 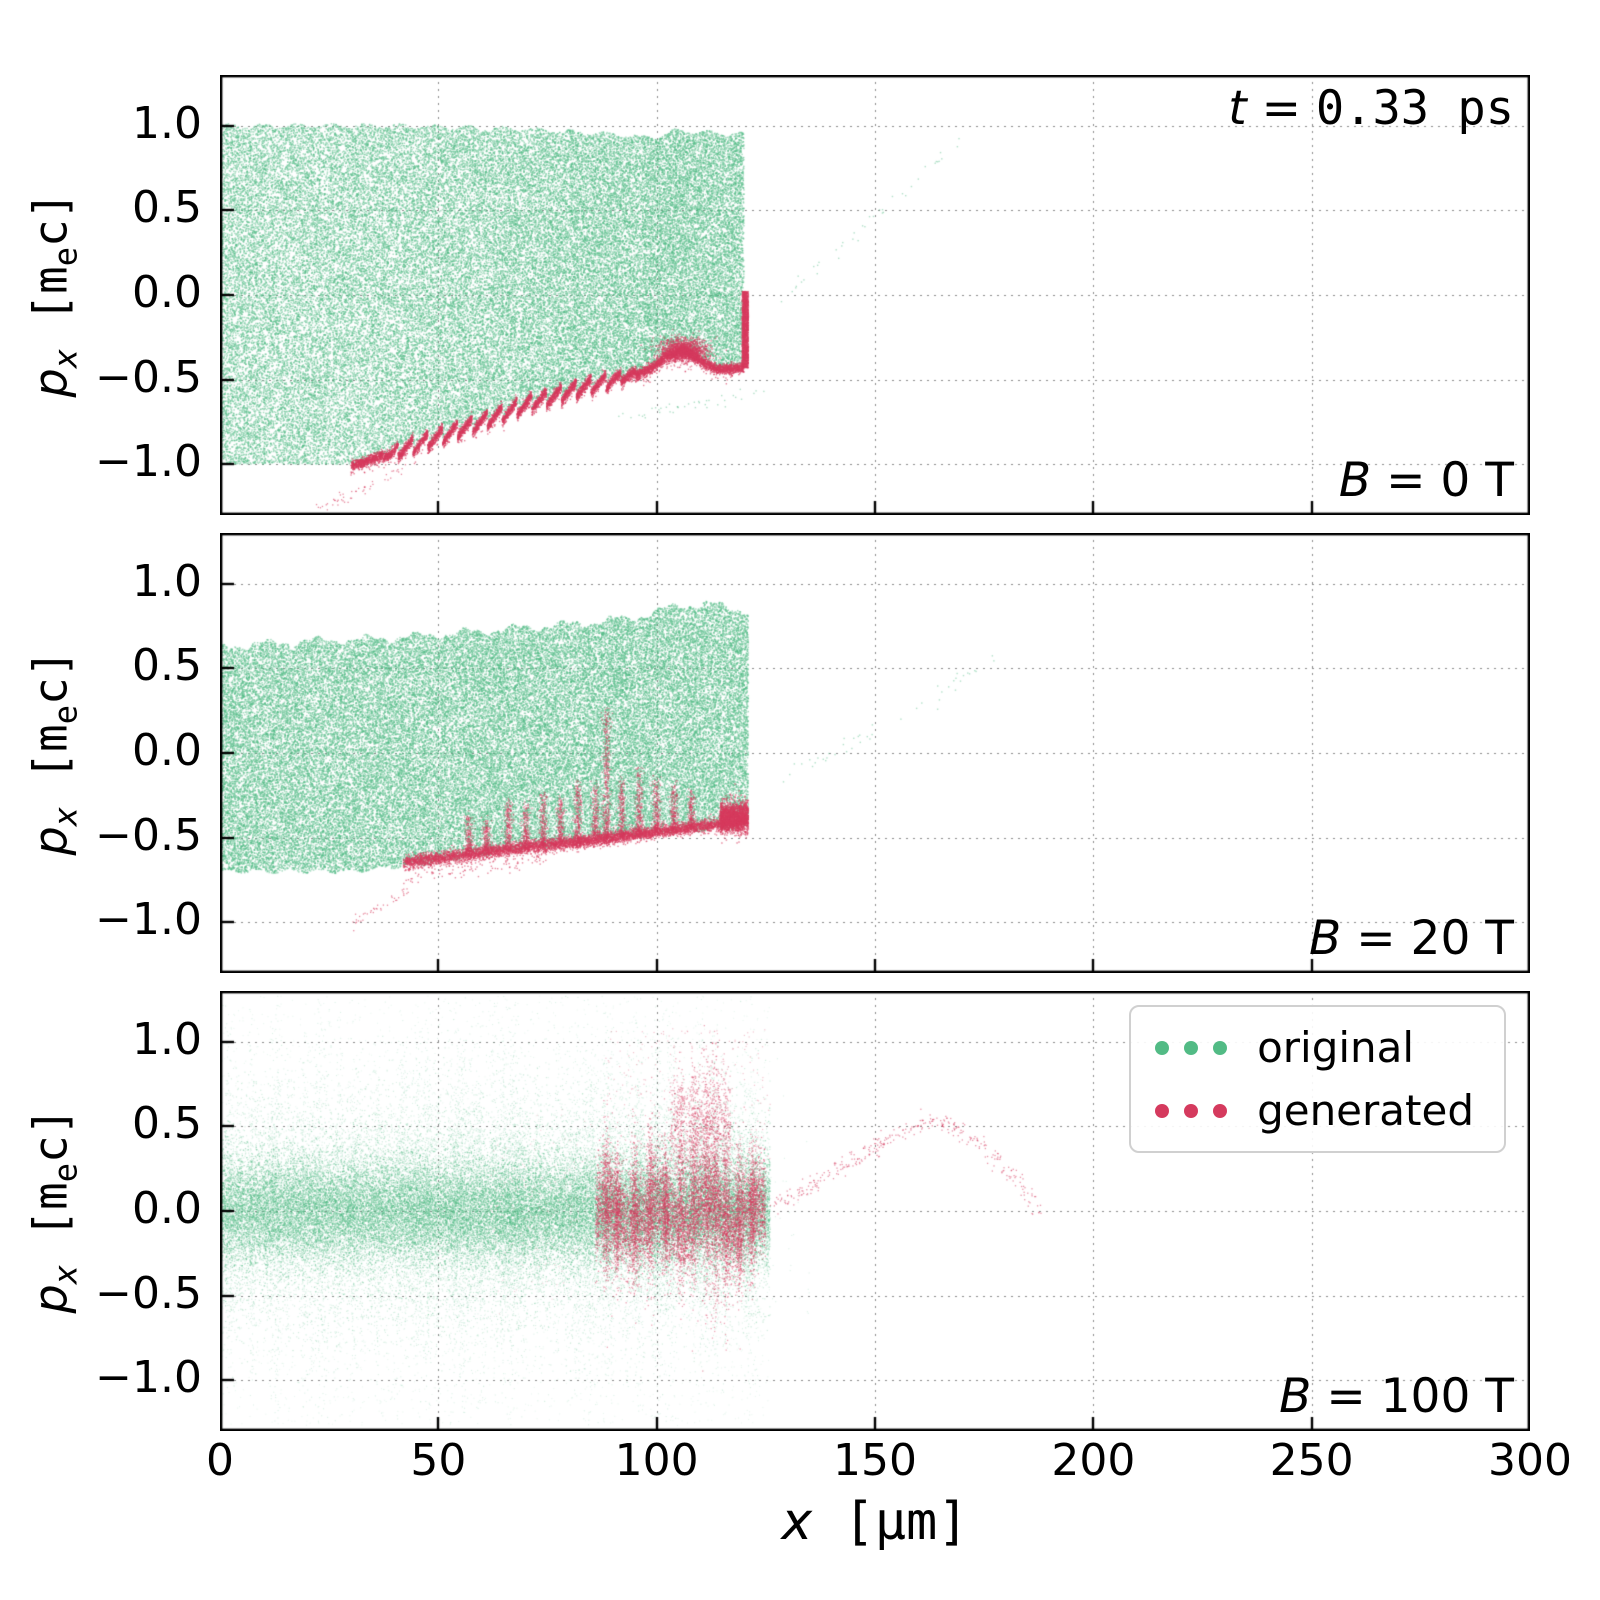 What do you see at coordinates (1093, 1460) in the screenshot?
I see `x-tick-label: 200` at bounding box center [1093, 1460].